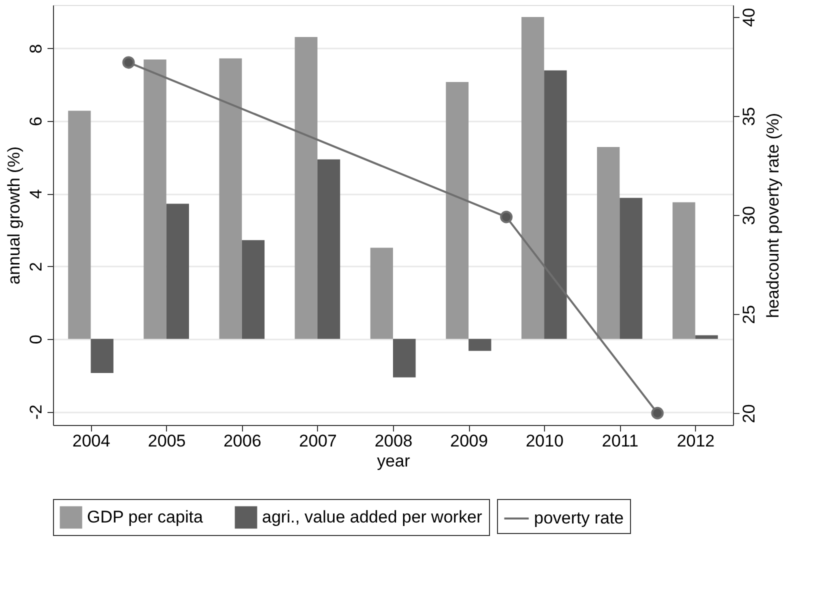 The image size is (834, 593). I want to click on y2-tick-label: 30, so click(749, 215).